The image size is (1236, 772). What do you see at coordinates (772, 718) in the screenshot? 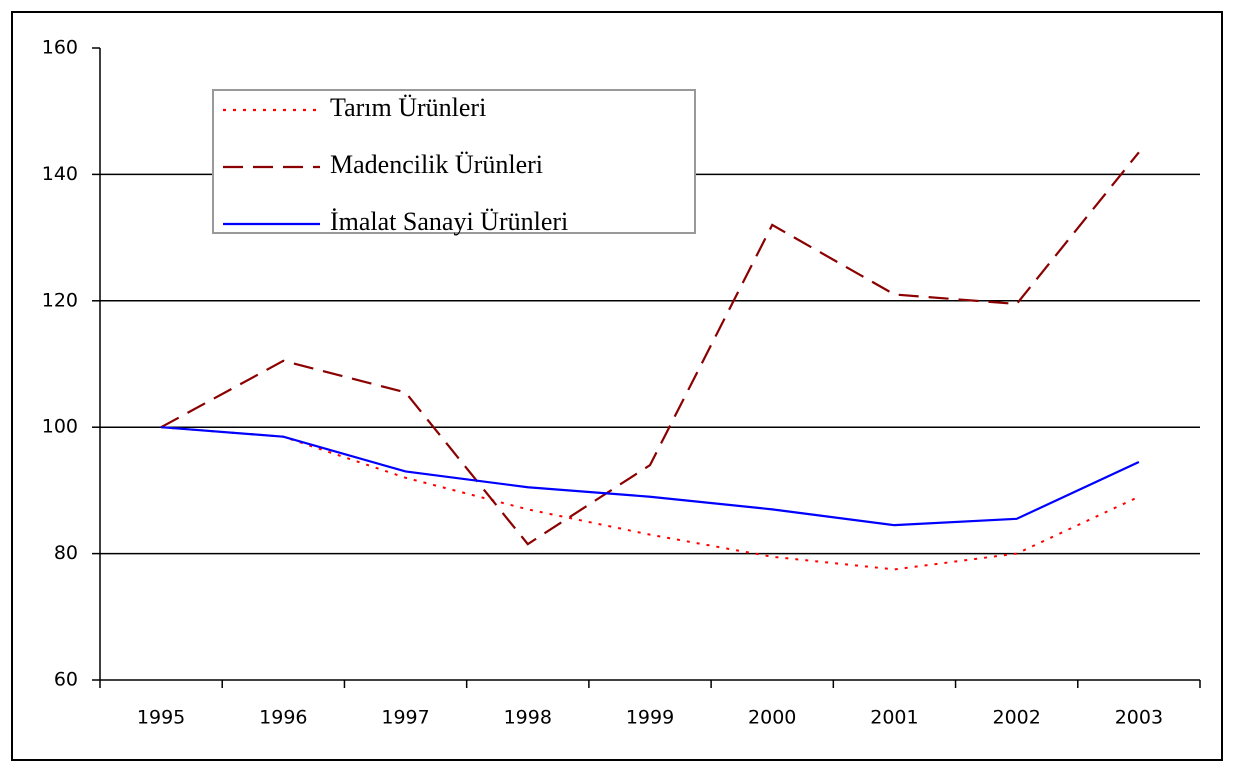
I see `x-tick-label: 2000` at bounding box center [772, 718].